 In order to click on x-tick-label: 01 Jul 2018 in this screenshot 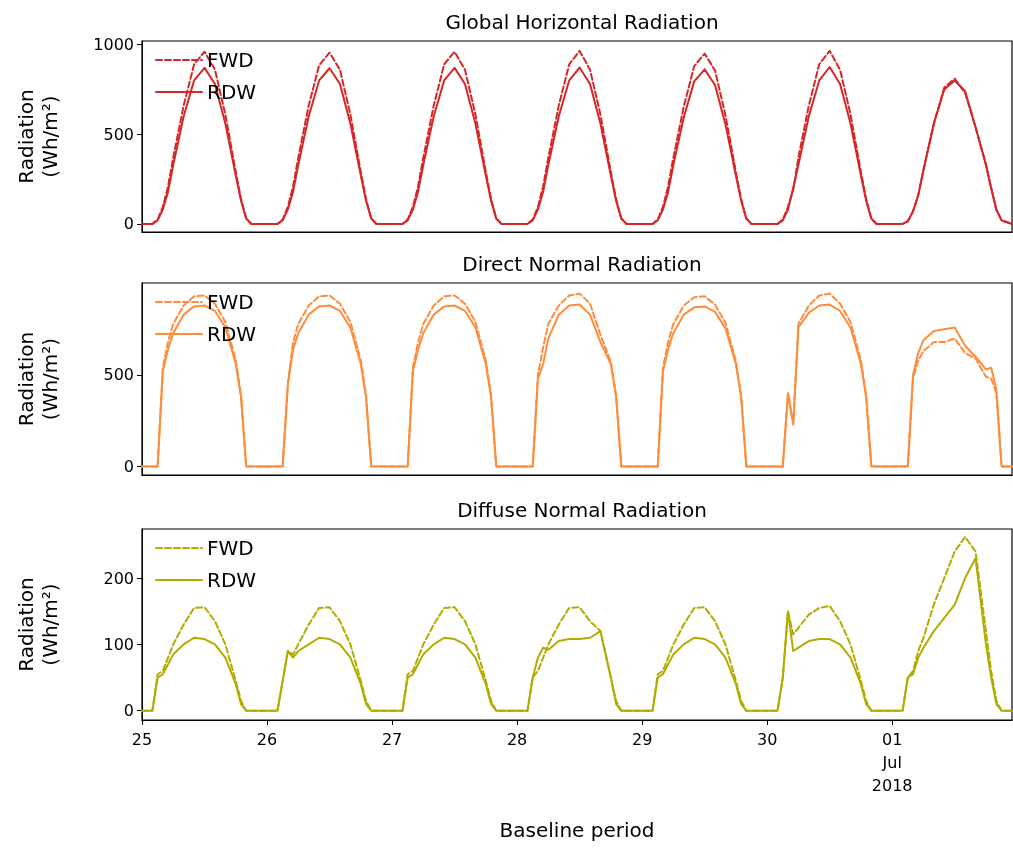, I will do `click(892, 762)`.